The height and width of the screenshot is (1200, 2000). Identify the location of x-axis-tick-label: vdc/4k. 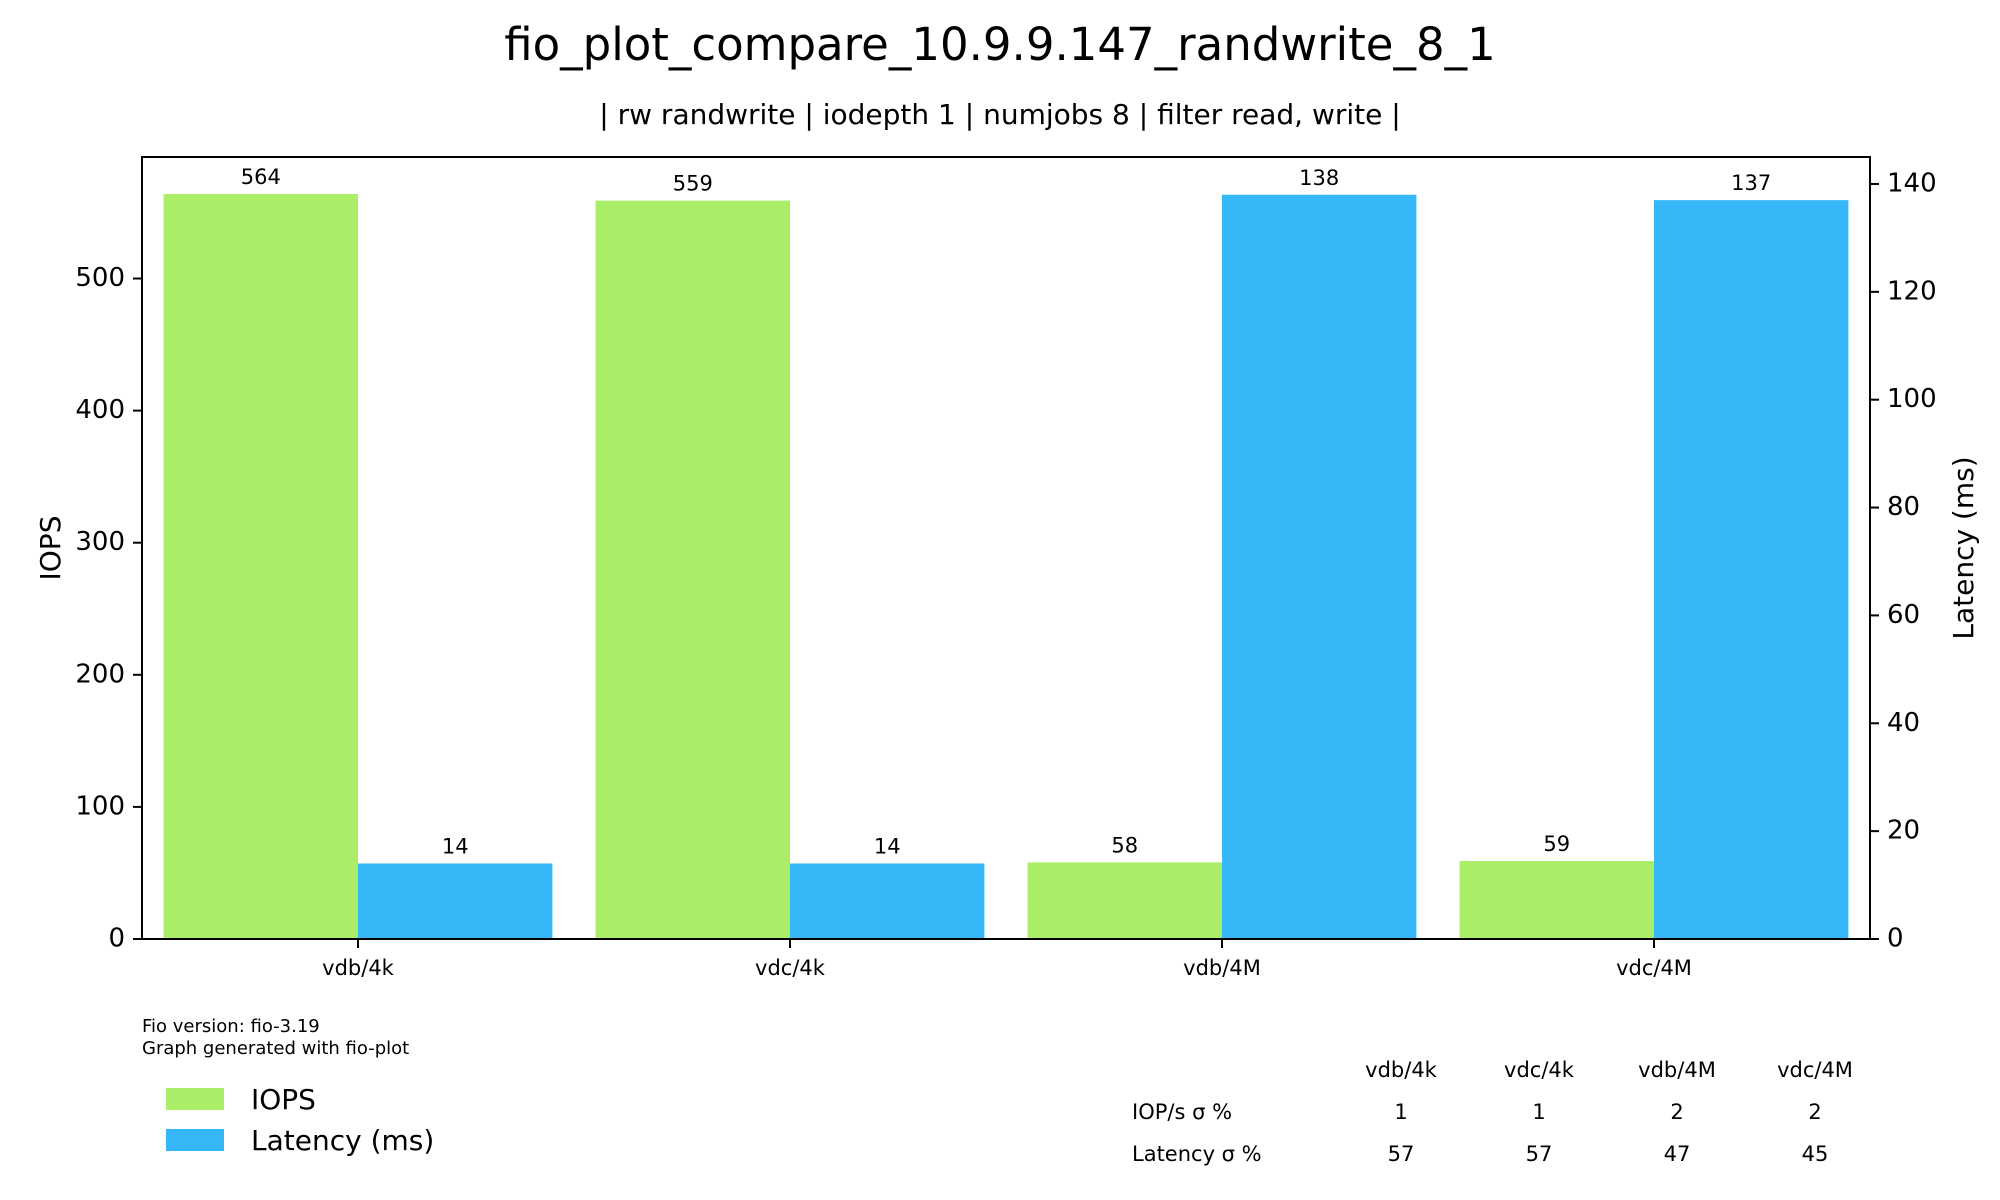
(790, 968).